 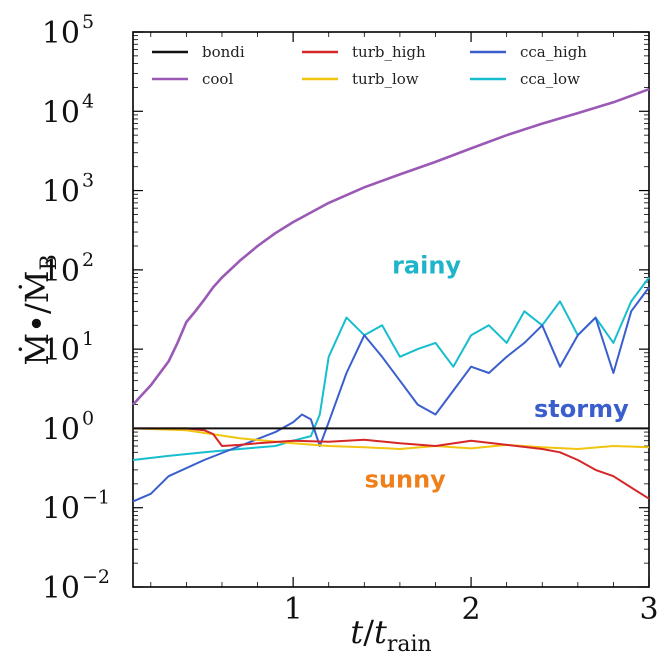 I want to click on x-tick-label: 3, so click(x=648, y=609).